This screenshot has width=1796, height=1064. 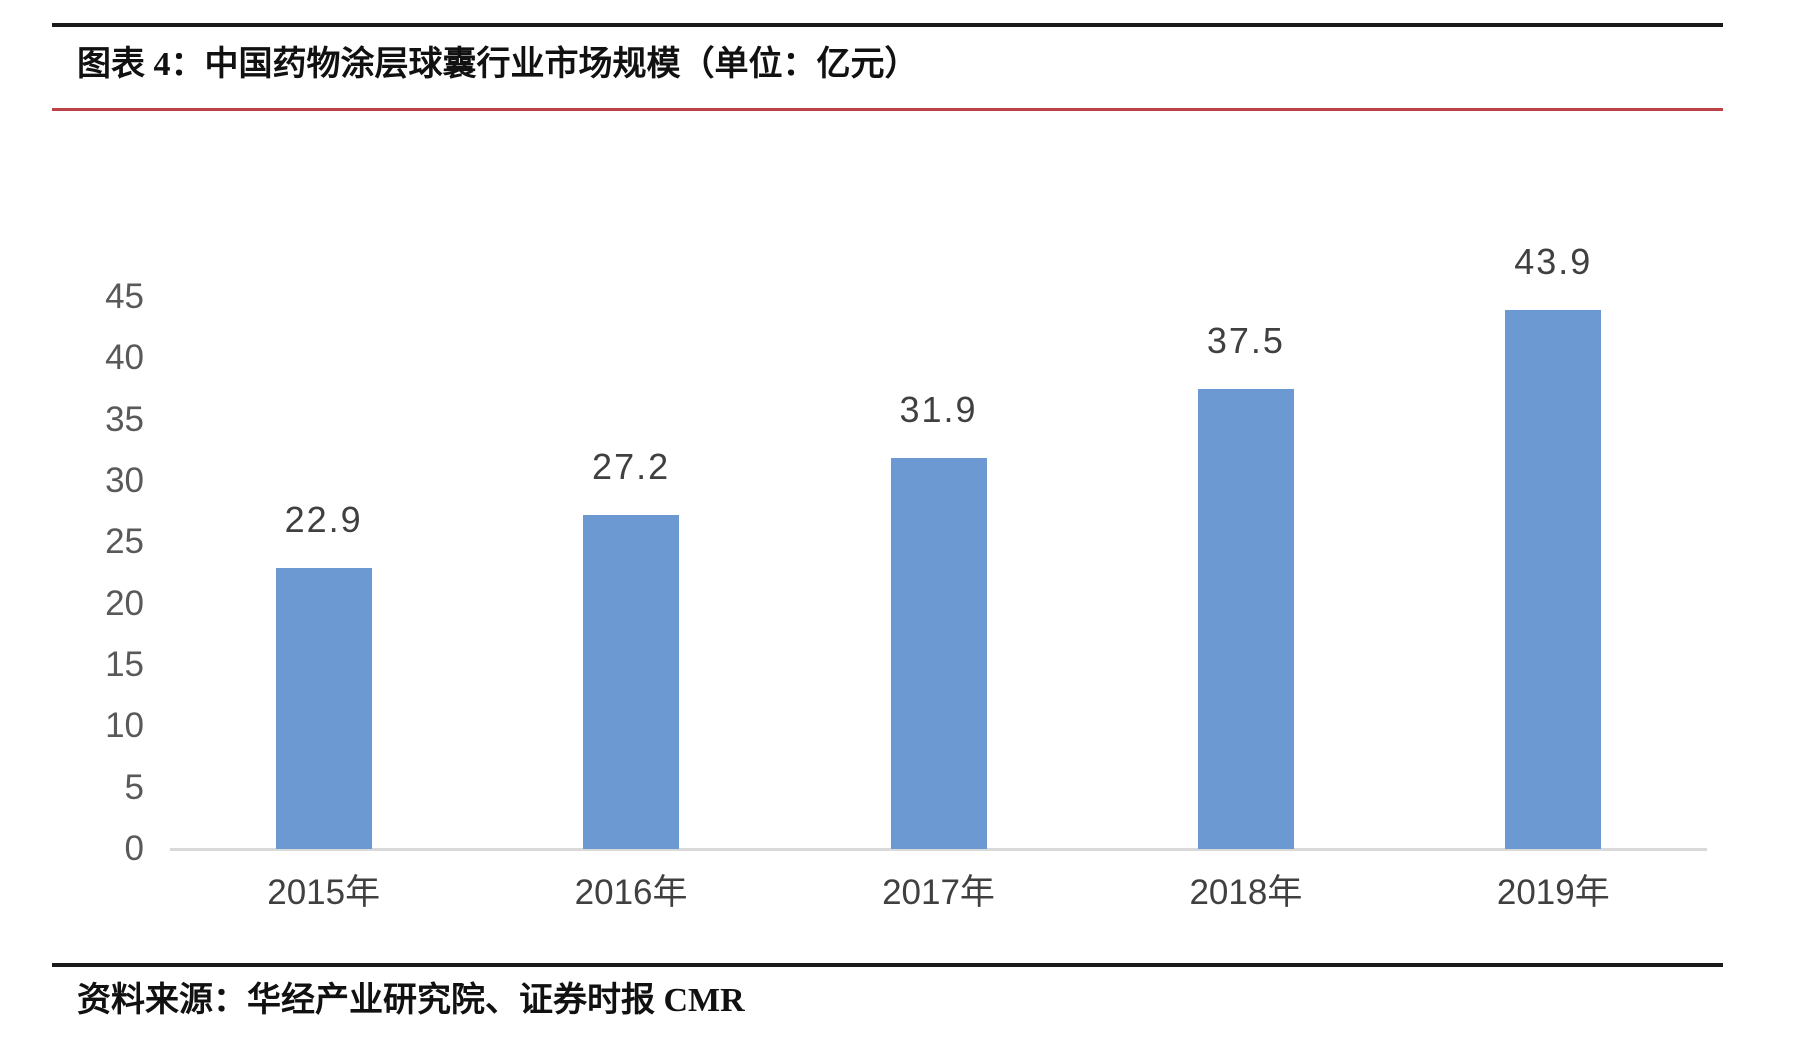 What do you see at coordinates (631, 892) in the screenshot?
I see `x-axis-tick-label: 2016年` at bounding box center [631, 892].